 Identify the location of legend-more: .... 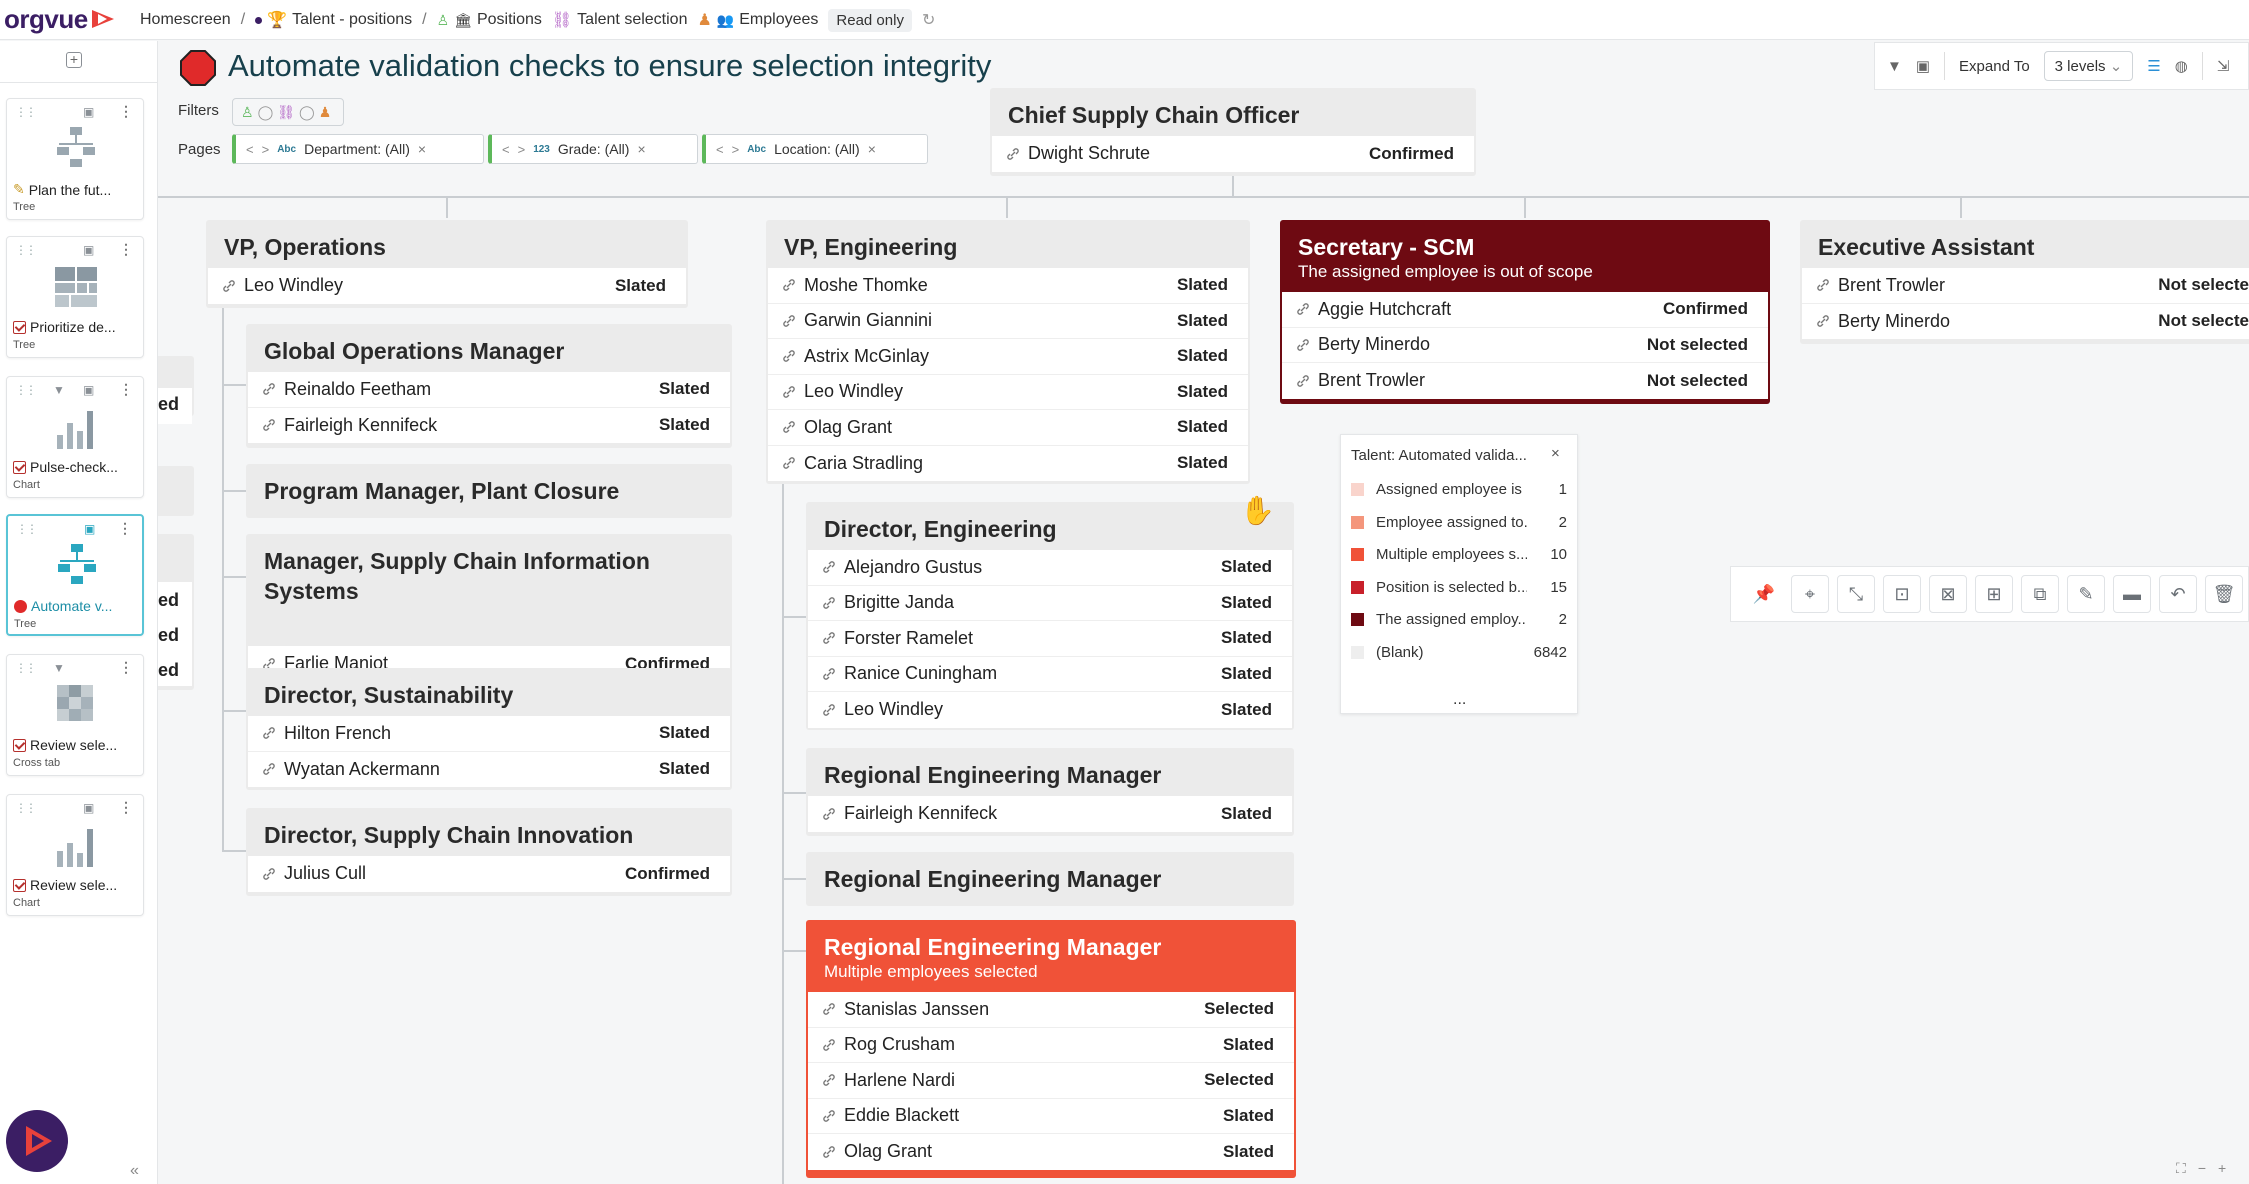
(1460, 699).